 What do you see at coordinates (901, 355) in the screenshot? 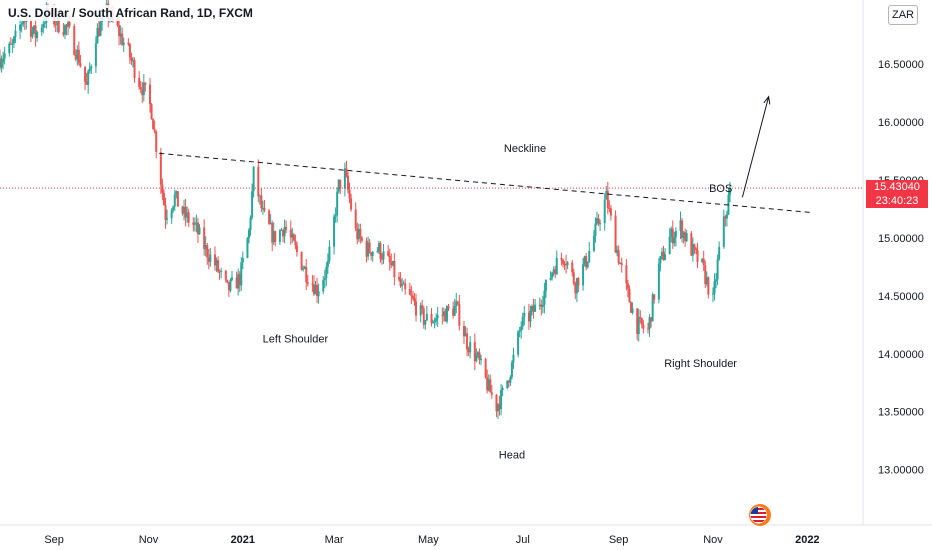
I see `y-tick-label: 14.00000` at bounding box center [901, 355].